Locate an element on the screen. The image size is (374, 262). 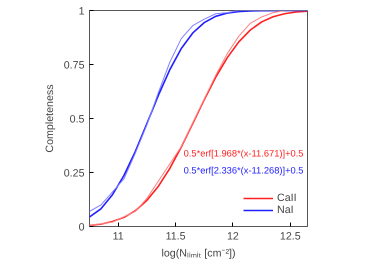
x-tick-label: 11.5 is located at coordinates (176, 236).